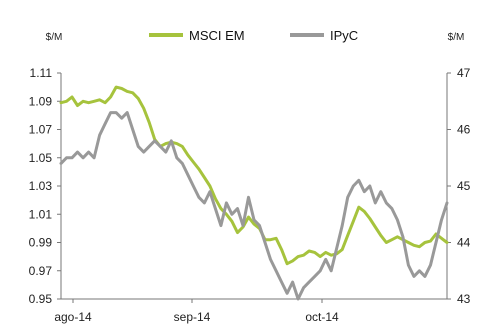  What do you see at coordinates (41, 73) in the screenshot?
I see `left-tick-label: 1.11` at bounding box center [41, 73].